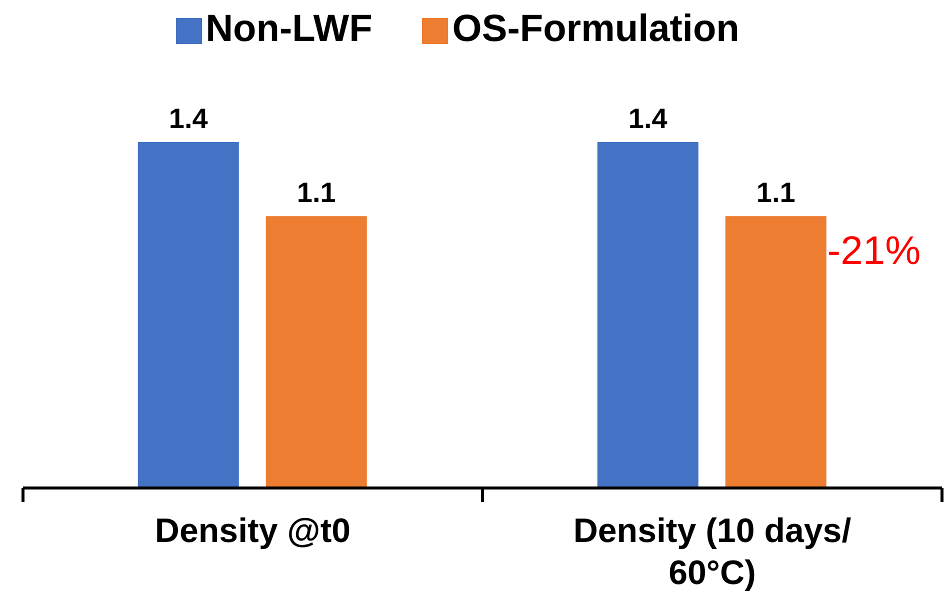 The height and width of the screenshot is (609, 948). What do you see at coordinates (874, 251) in the screenshot?
I see `annotation: -21%` at bounding box center [874, 251].